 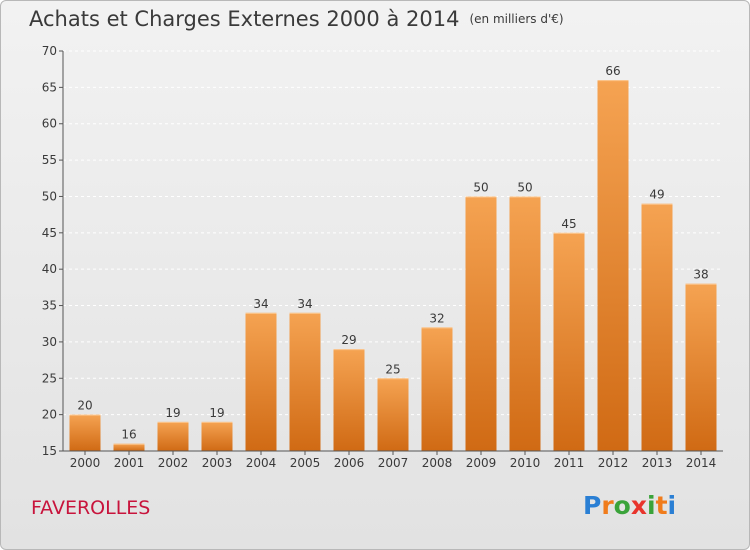 I want to click on x-tick-label: 2004, so click(x=261, y=463).